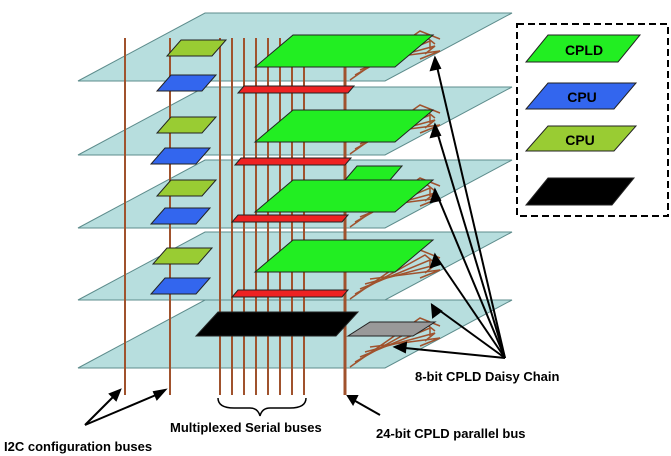 The image size is (671, 456). I want to click on daisy-chain-label: 8-bit CPLD Daisy Chain, so click(487, 376).